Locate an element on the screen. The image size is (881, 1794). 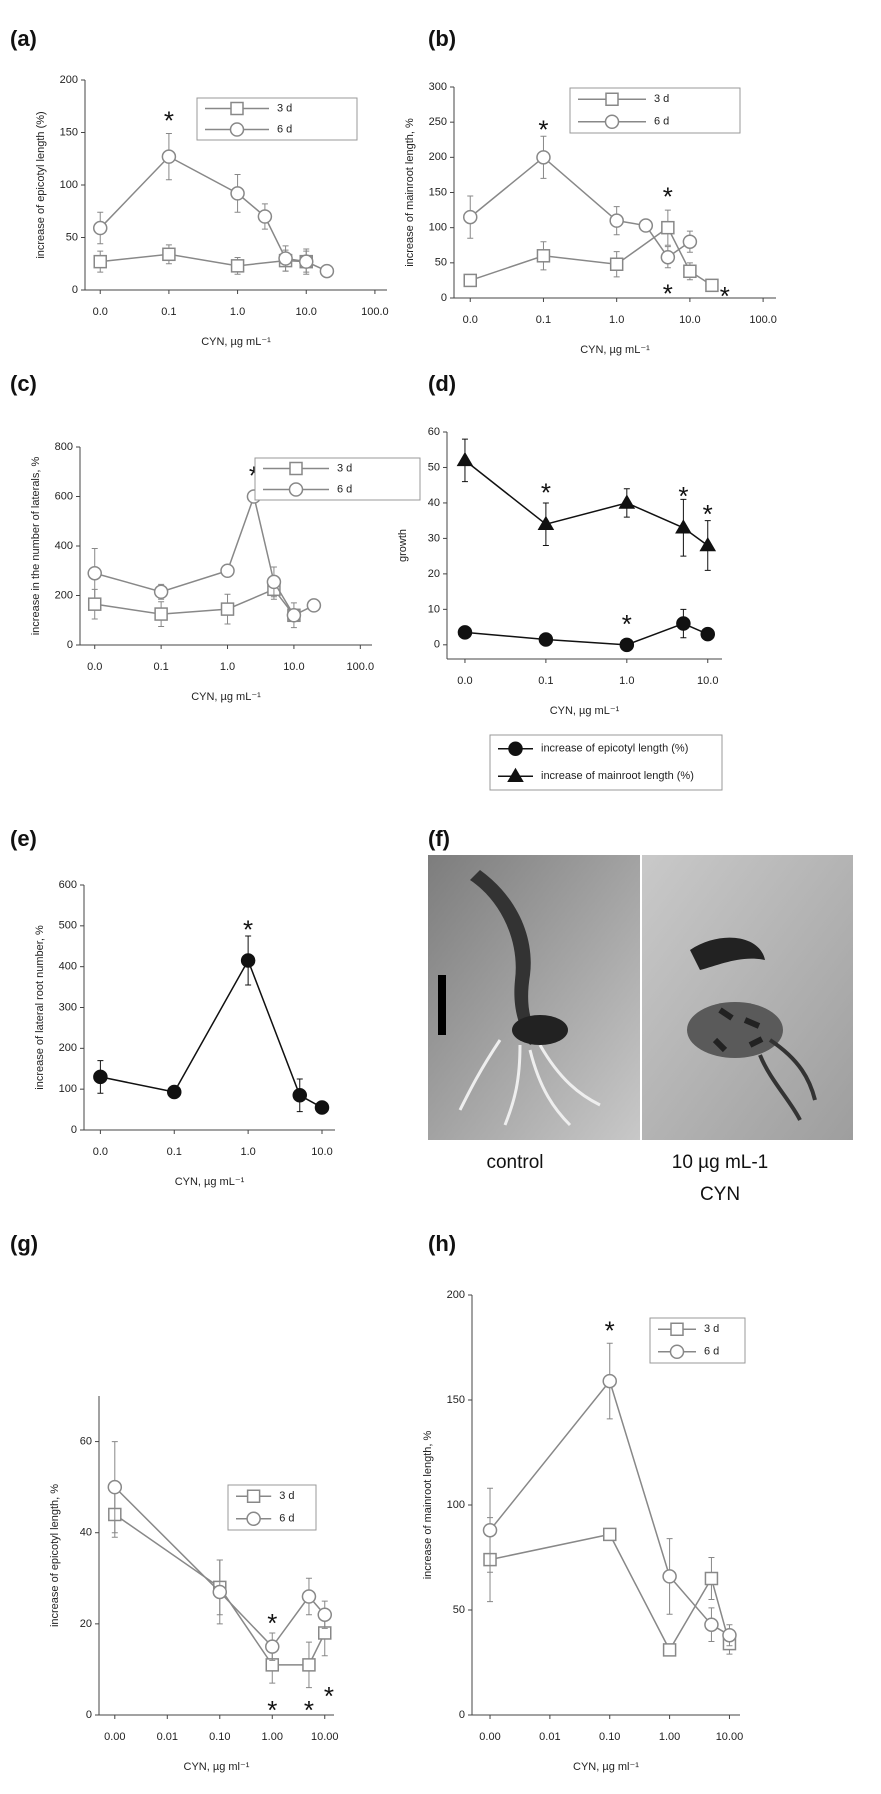
plant-treated is located at coordinates (735, 1030).